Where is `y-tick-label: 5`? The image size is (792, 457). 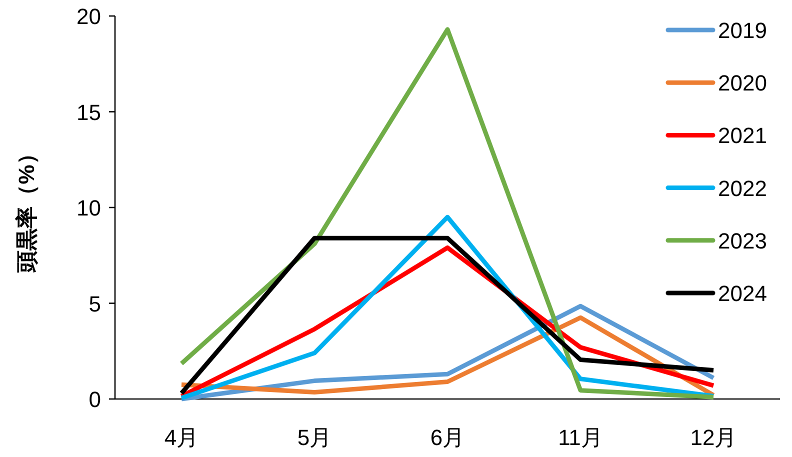
y-tick-label: 5 is located at coordinates (94, 303).